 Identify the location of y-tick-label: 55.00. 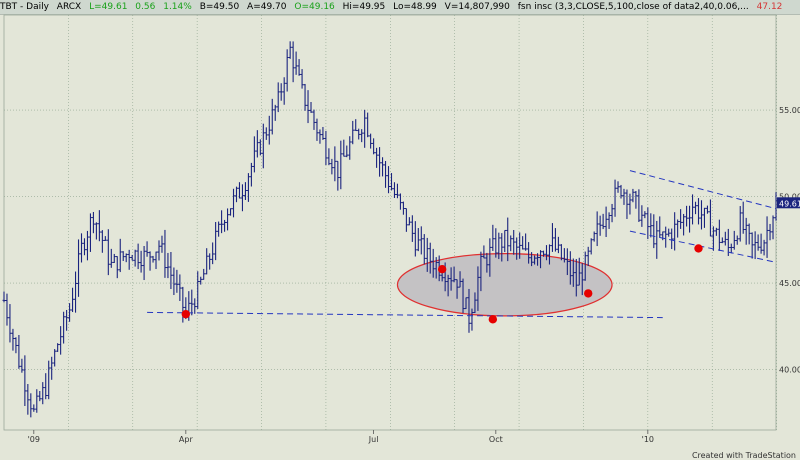
(789, 110).